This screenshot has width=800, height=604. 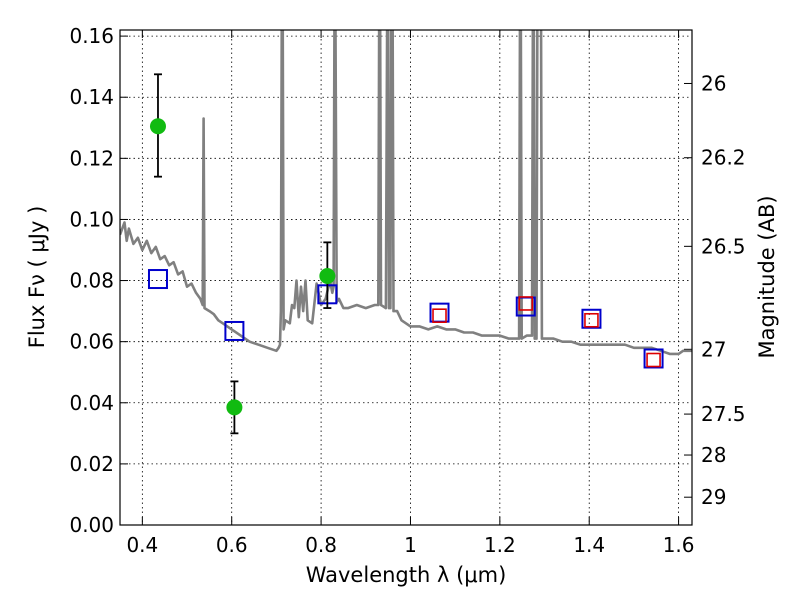 I want to click on x-axis-label: Wavelength λ (μm), so click(x=406, y=575).